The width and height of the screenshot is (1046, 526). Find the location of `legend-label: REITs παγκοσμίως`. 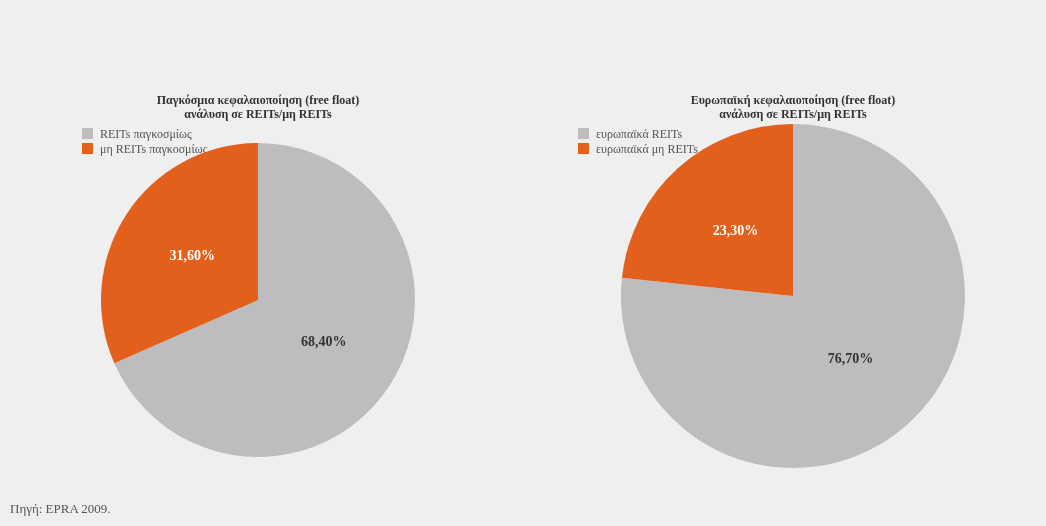

legend-label: REITs παγκοσμίως is located at coordinates (146, 134).